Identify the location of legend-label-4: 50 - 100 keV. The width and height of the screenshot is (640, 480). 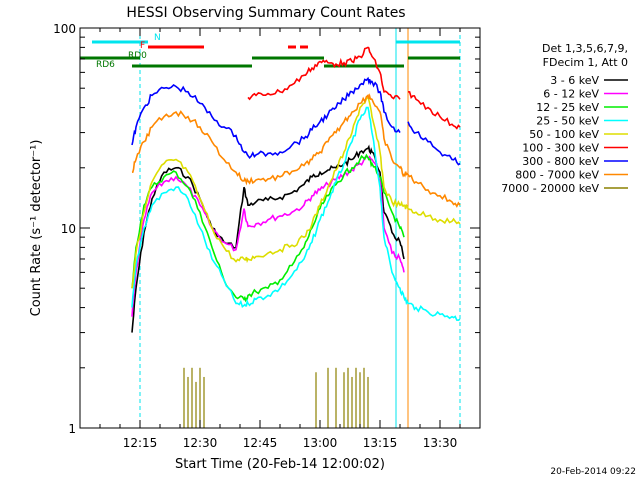
(564, 134).